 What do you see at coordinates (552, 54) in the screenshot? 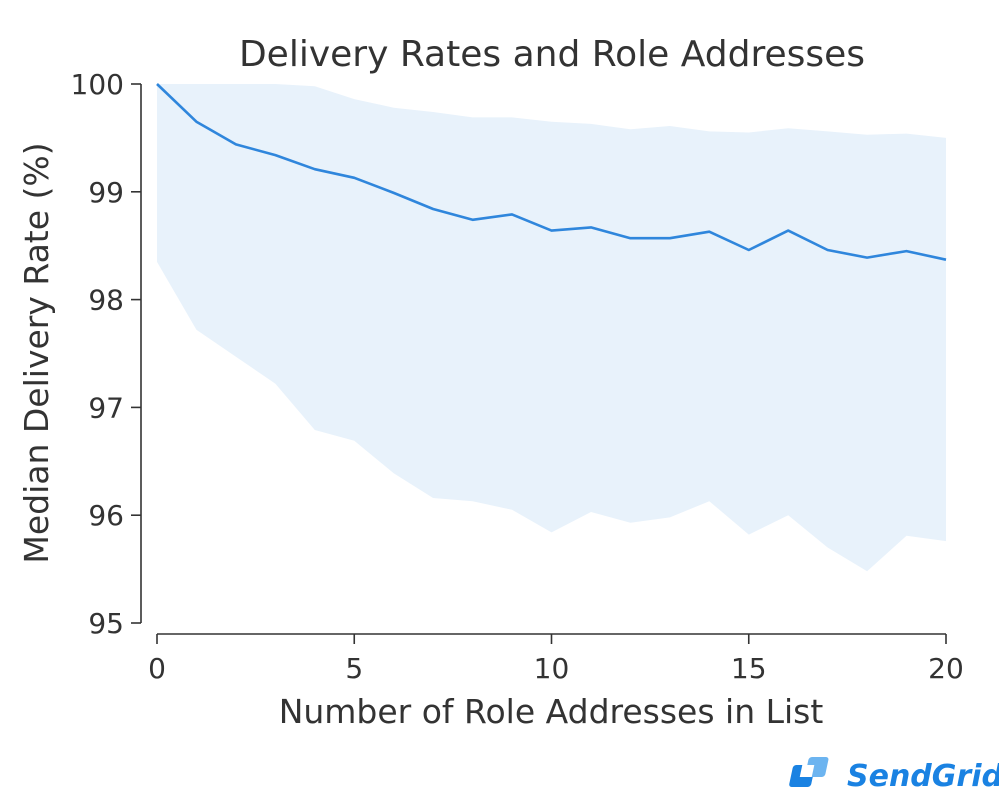
I see `chart-title: Delivery Rates and Role Addresses` at bounding box center [552, 54].